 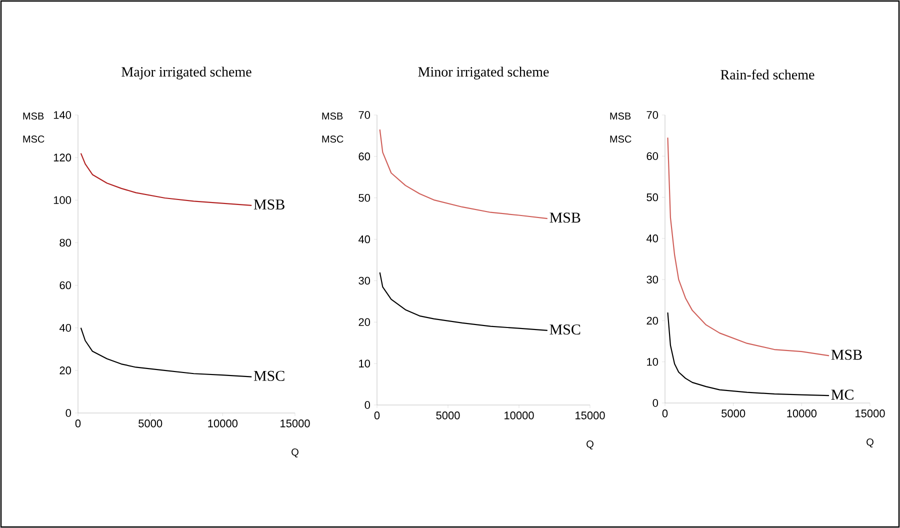 I want to click on y-tick-label: 120, so click(x=63, y=158).